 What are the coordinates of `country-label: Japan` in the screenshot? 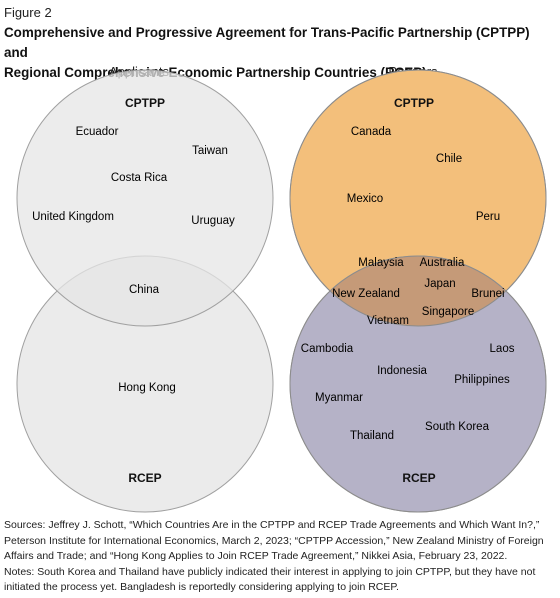 It's located at (439, 284).